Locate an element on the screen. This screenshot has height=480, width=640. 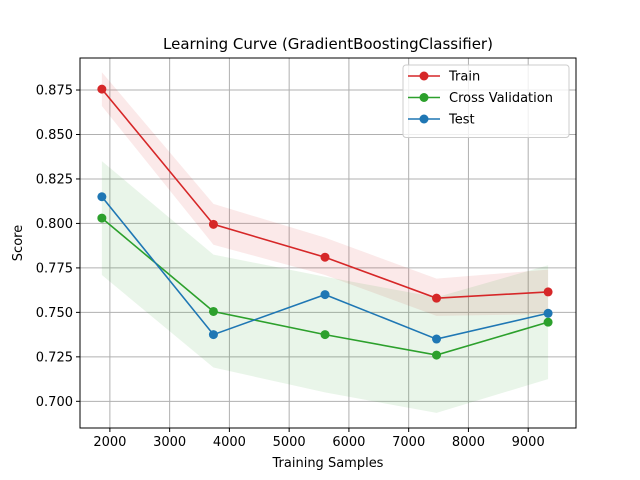
legend-box is located at coordinates (486, 101).